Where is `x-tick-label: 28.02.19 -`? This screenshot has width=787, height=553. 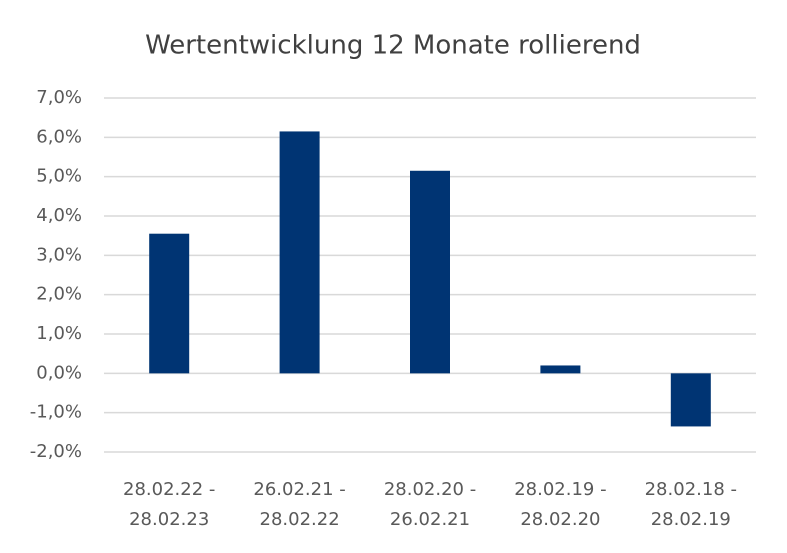 x-tick-label: 28.02.19 - is located at coordinates (560, 489).